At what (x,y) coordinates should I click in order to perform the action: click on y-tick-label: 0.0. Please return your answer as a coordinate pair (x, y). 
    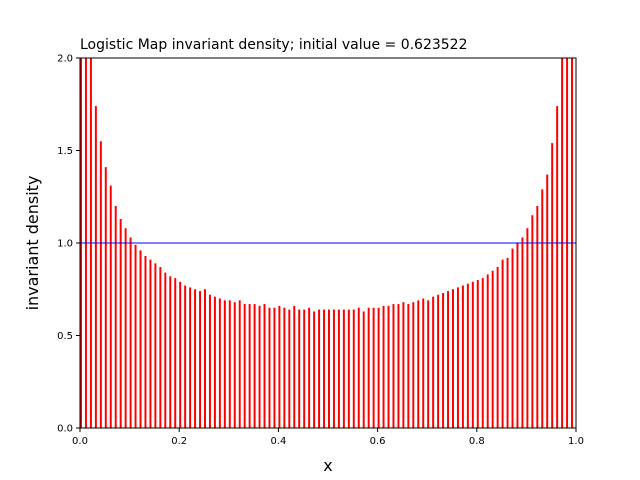
    Looking at the image, I should click on (65, 429).